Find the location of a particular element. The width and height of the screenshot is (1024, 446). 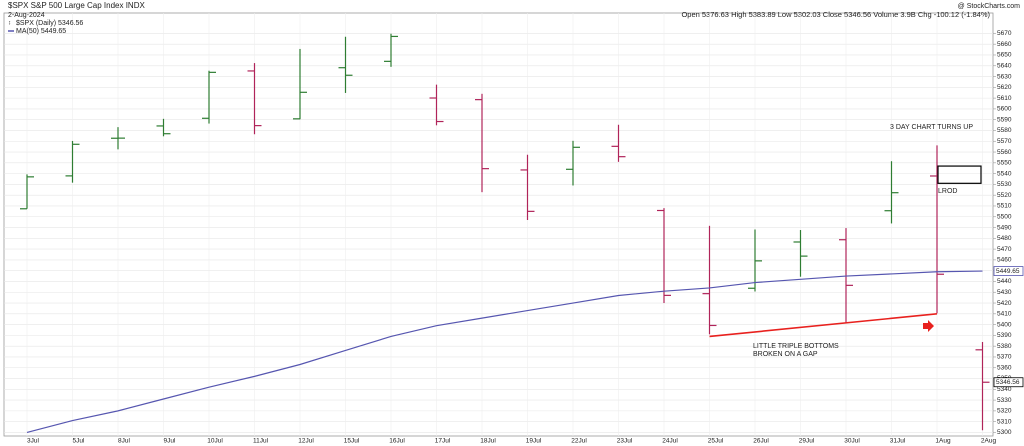

y-tick-label: 5520 is located at coordinates (1004, 195).